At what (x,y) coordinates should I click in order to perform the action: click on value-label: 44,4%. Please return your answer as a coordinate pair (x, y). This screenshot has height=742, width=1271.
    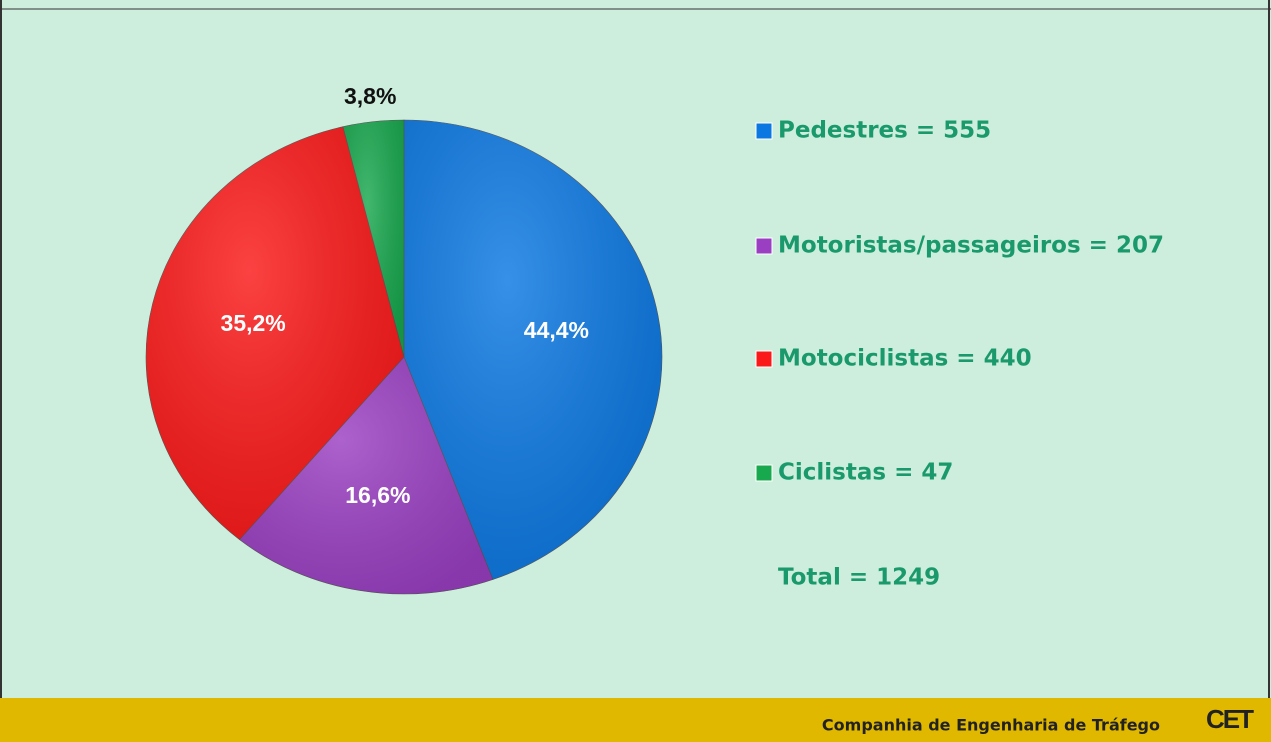
    Looking at the image, I should click on (556, 330).